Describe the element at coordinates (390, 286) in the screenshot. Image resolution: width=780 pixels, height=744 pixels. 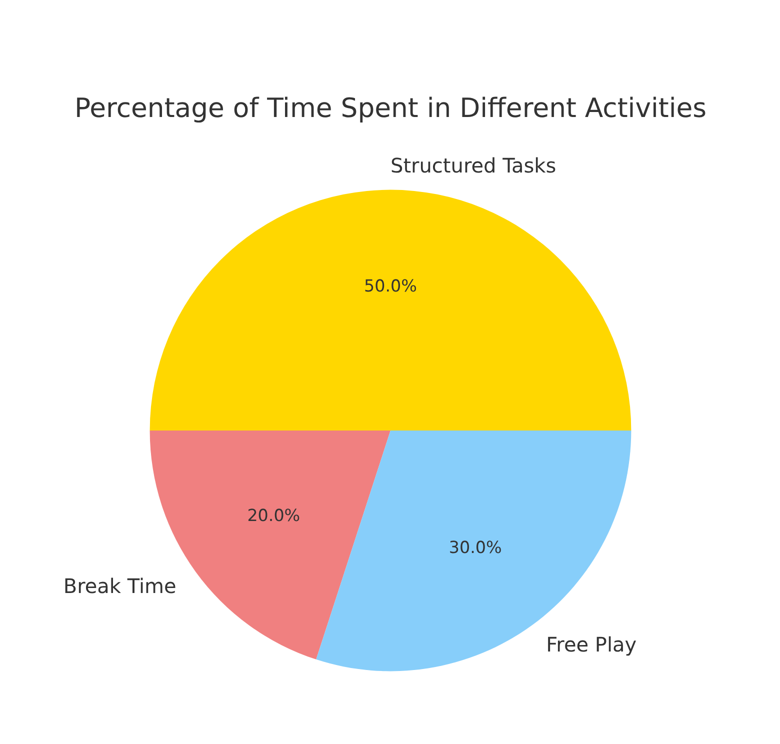
I see `data-label: 50.0%` at that location.